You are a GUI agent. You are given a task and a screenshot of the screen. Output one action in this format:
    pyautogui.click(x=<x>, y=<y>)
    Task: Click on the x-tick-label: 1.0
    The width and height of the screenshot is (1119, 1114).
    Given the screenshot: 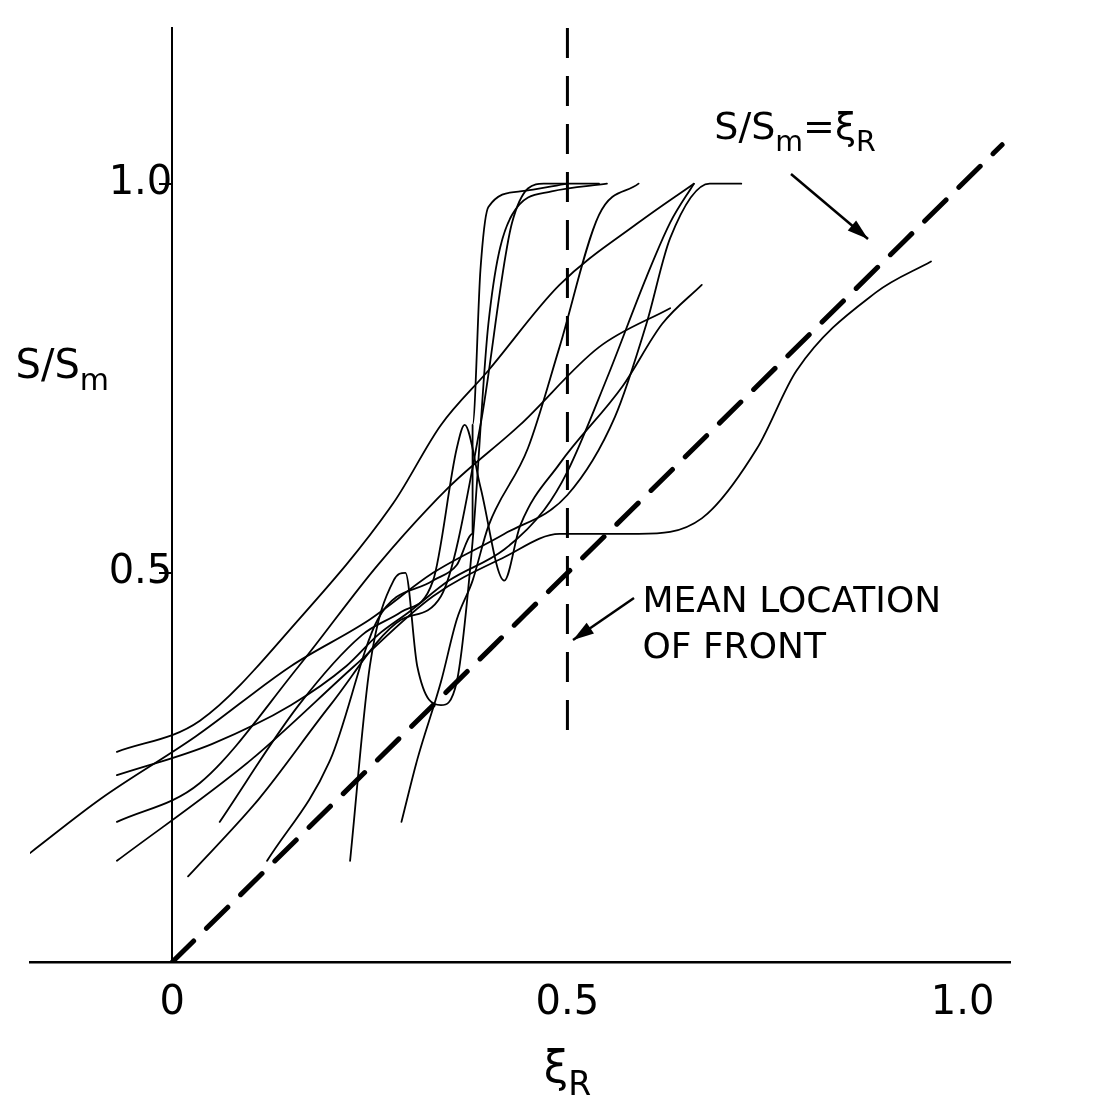 What is the action you would take?
    pyautogui.click(x=962, y=1000)
    